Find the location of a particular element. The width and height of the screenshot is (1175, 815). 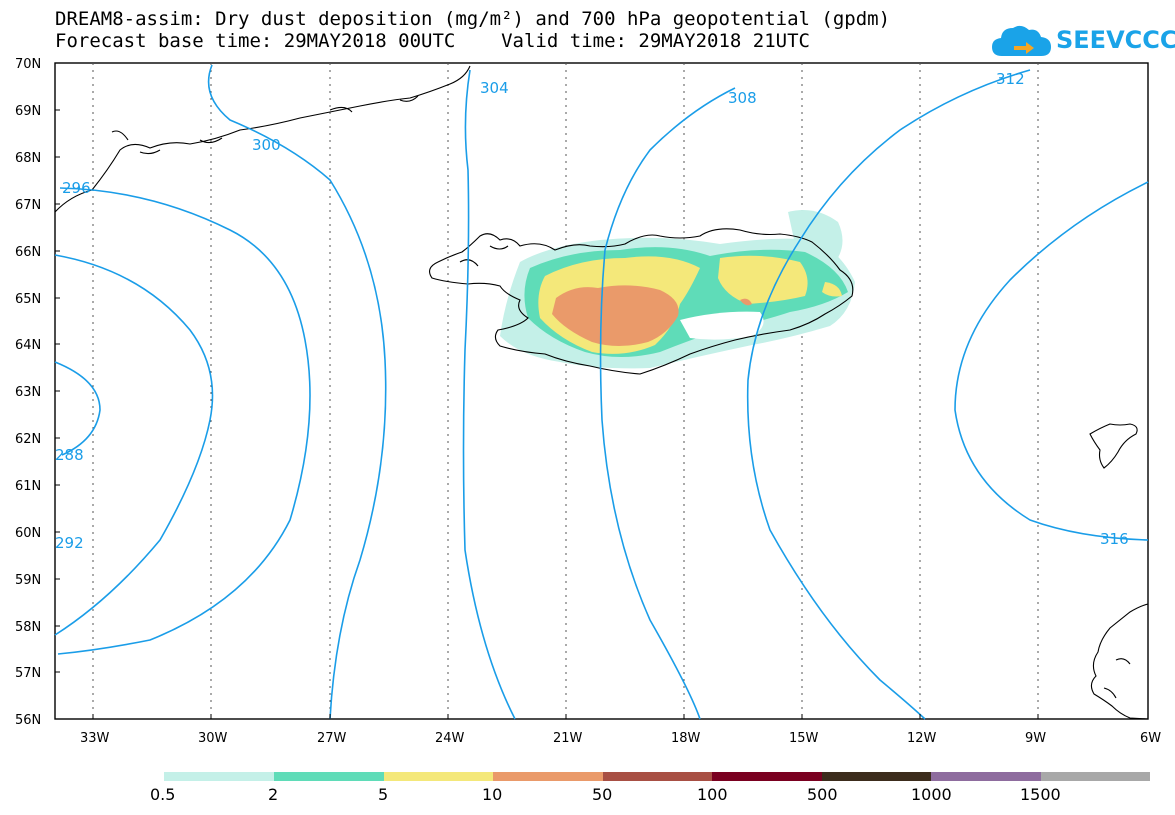

lat-label: 69N is located at coordinates (28, 111).